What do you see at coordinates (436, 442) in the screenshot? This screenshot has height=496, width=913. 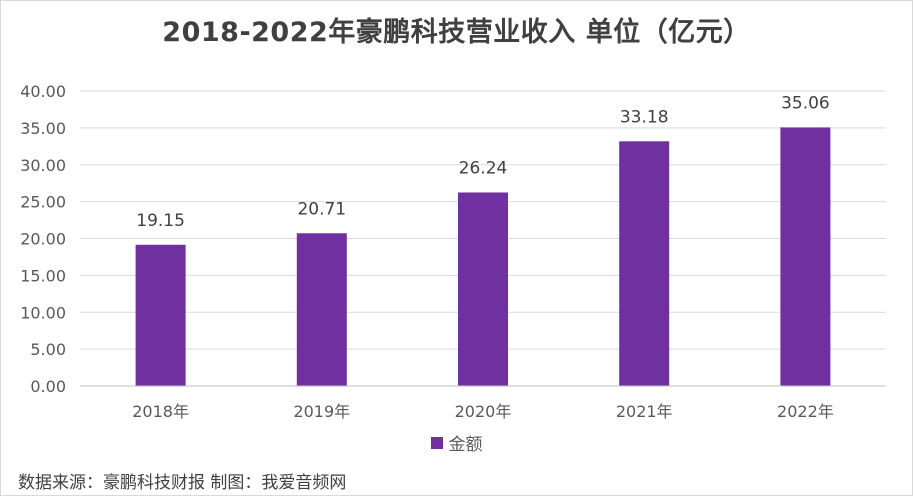 I see `legend-swatch` at bounding box center [436, 442].